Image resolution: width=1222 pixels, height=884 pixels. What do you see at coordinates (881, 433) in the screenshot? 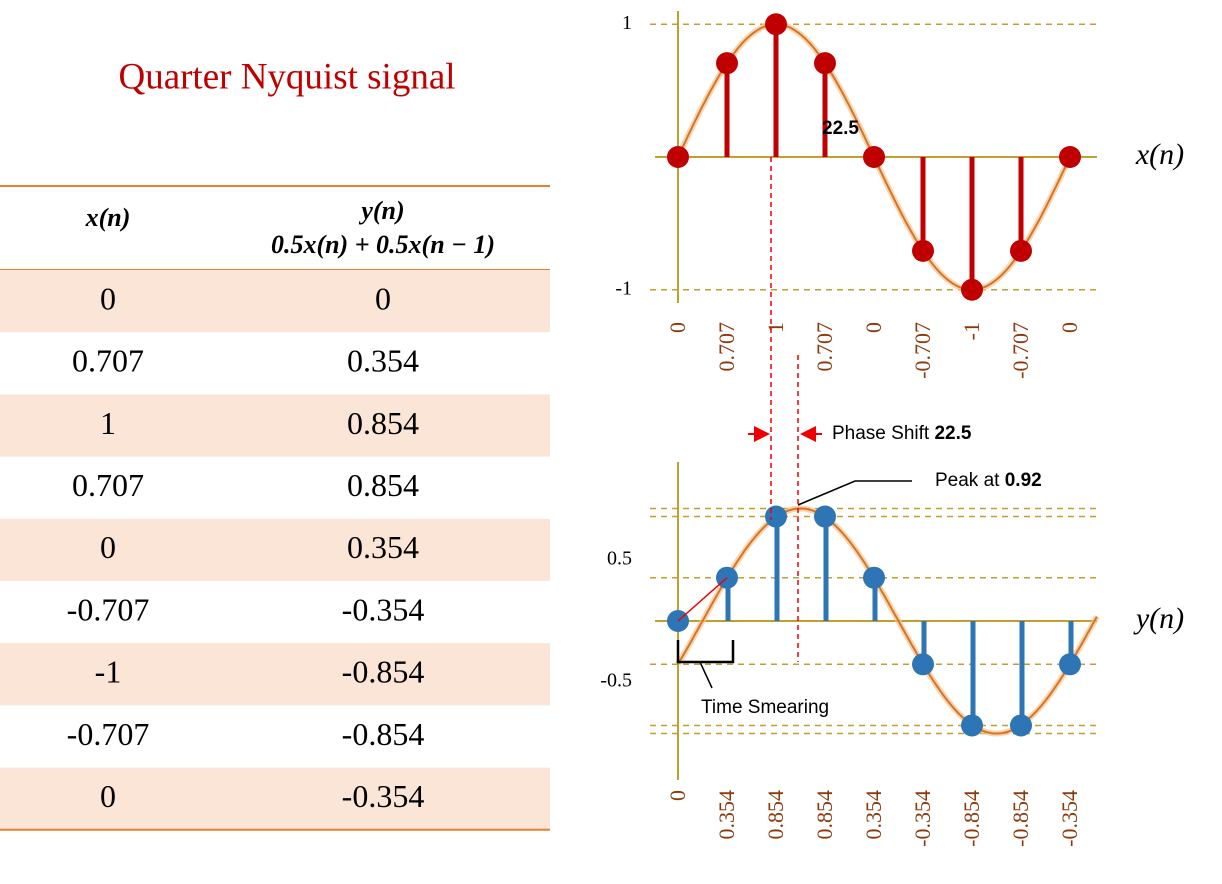
I see `phase-label: Phase Shift` at bounding box center [881, 433].